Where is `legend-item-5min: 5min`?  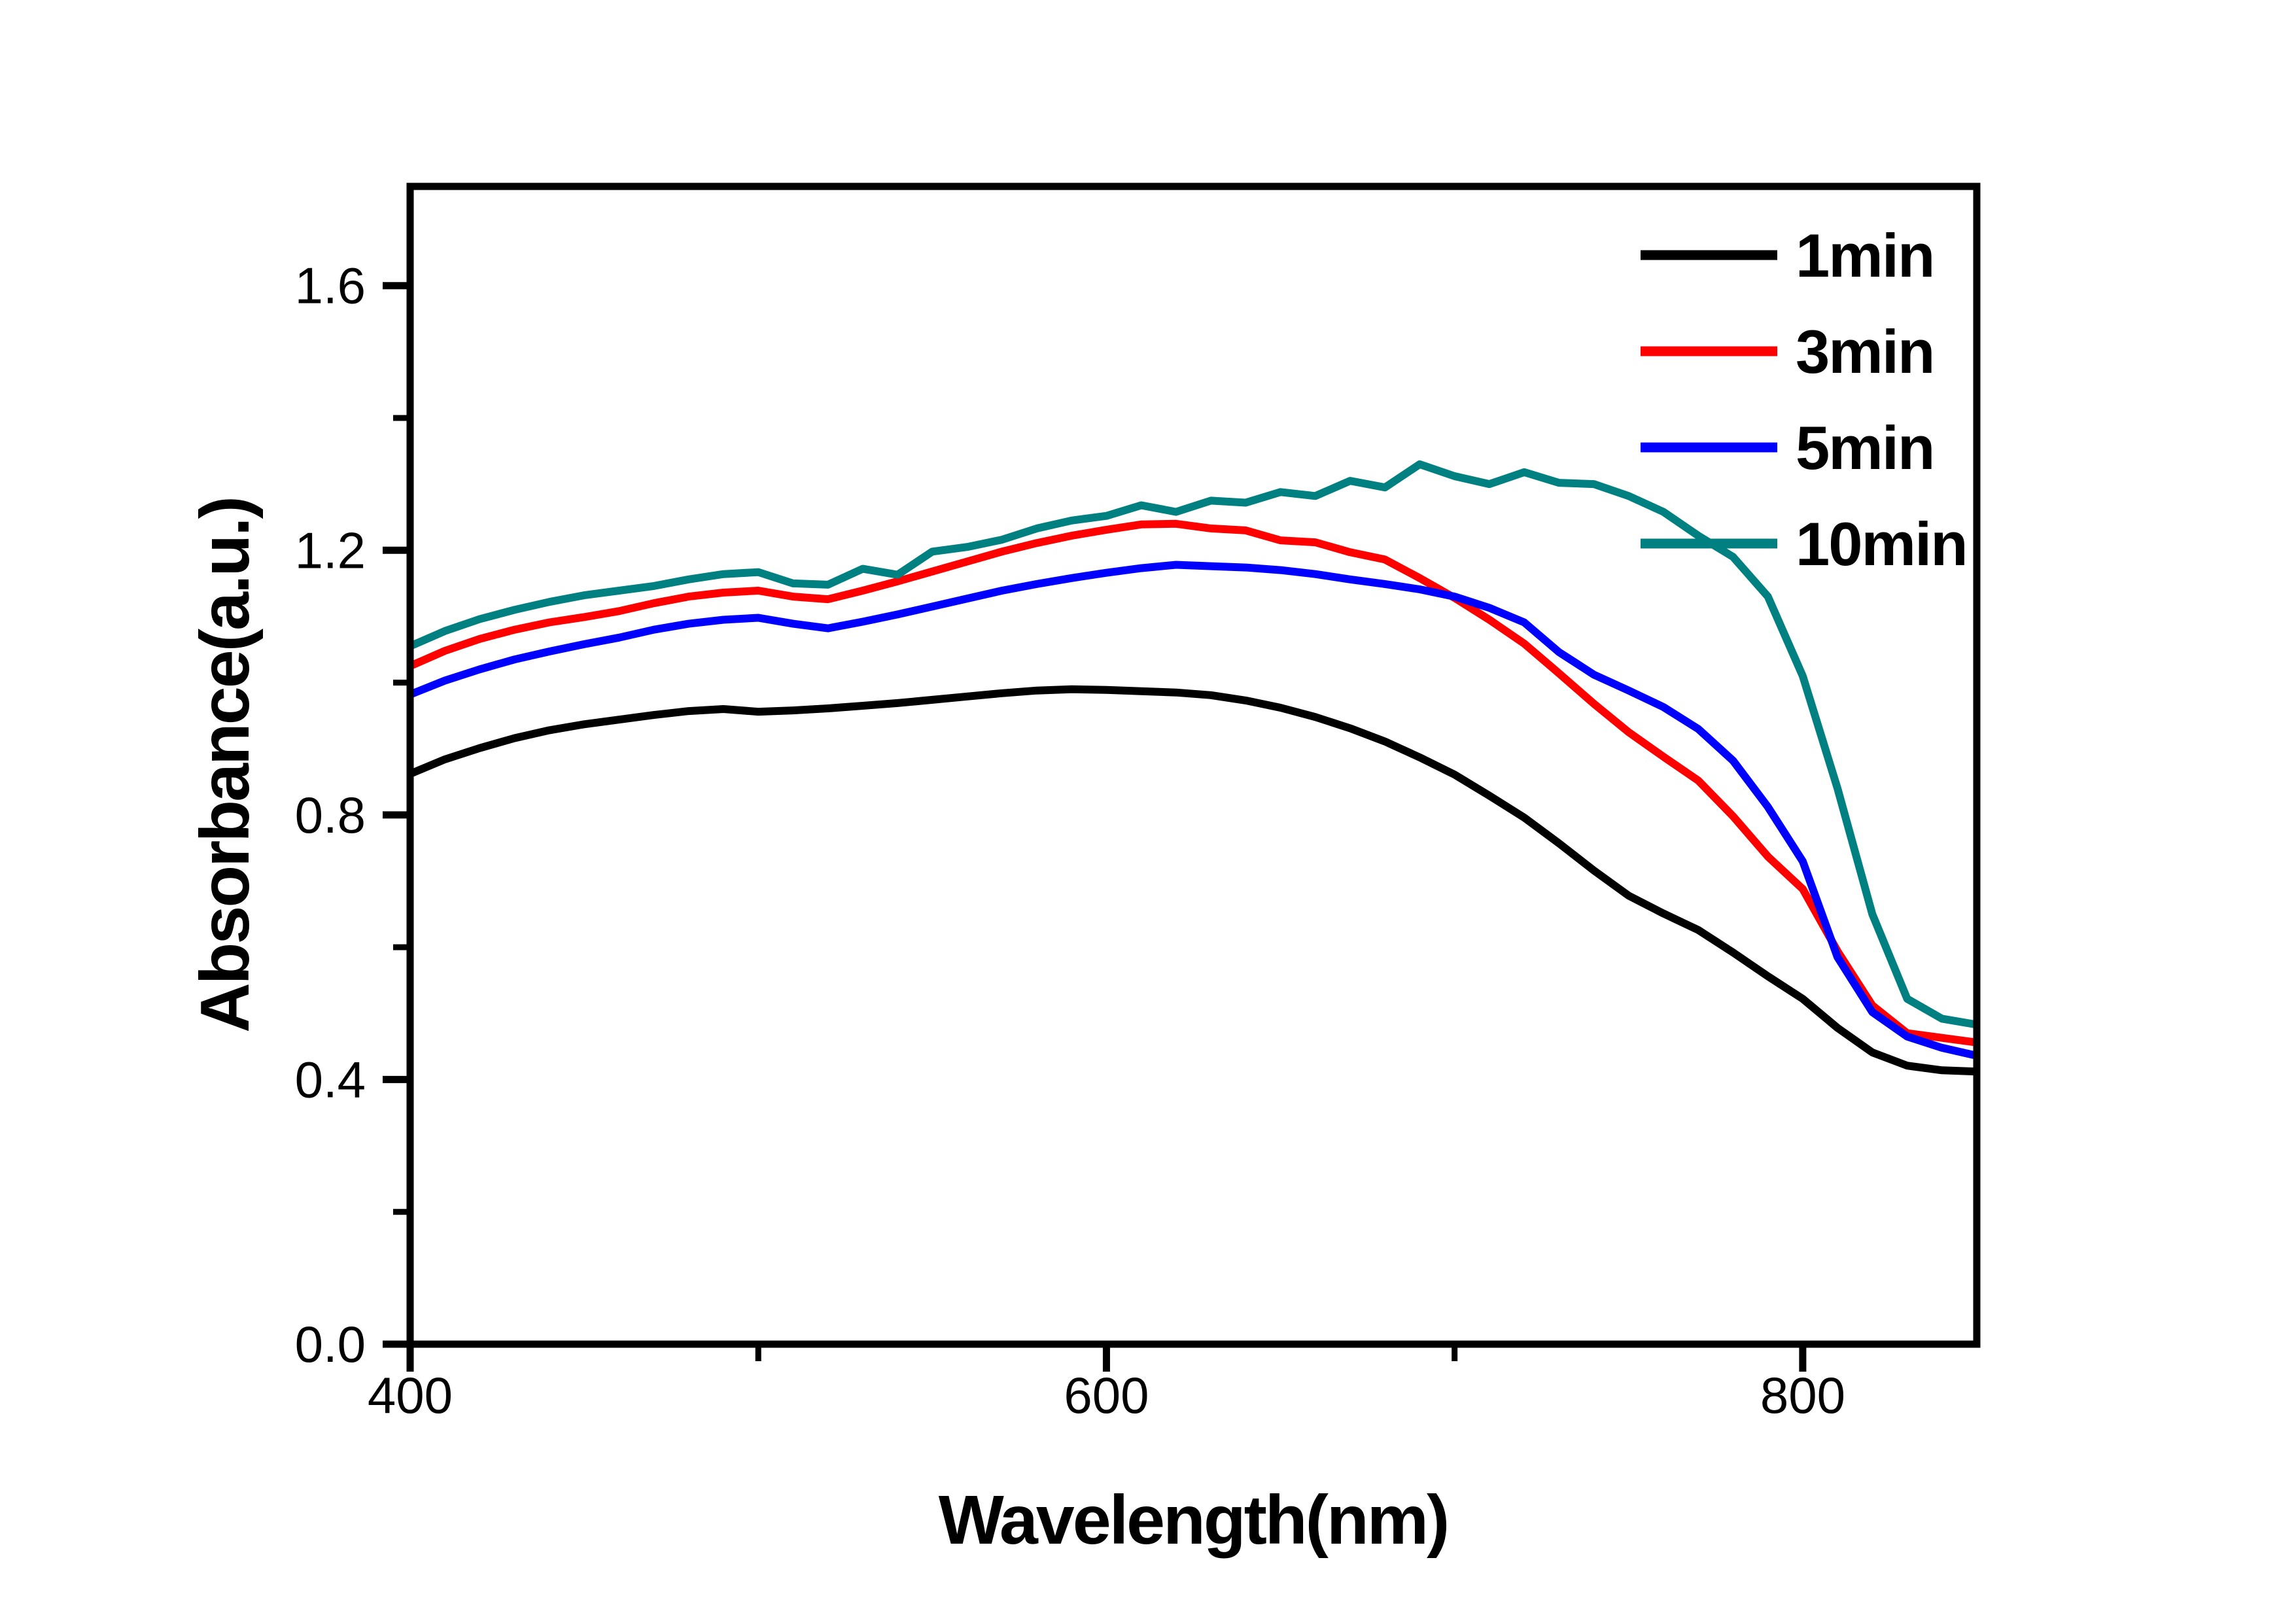
legend-item-5min: 5min is located at coordinates (1788, 447).